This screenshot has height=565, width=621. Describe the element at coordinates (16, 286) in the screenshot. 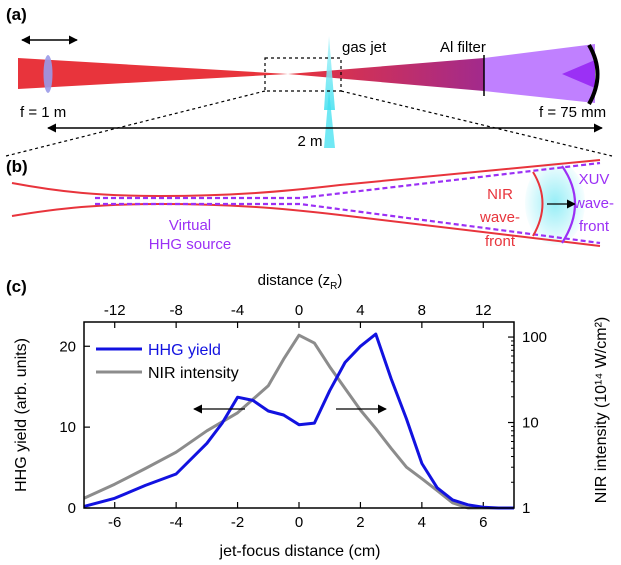

I see `panel-c-label: (c)` at that location.